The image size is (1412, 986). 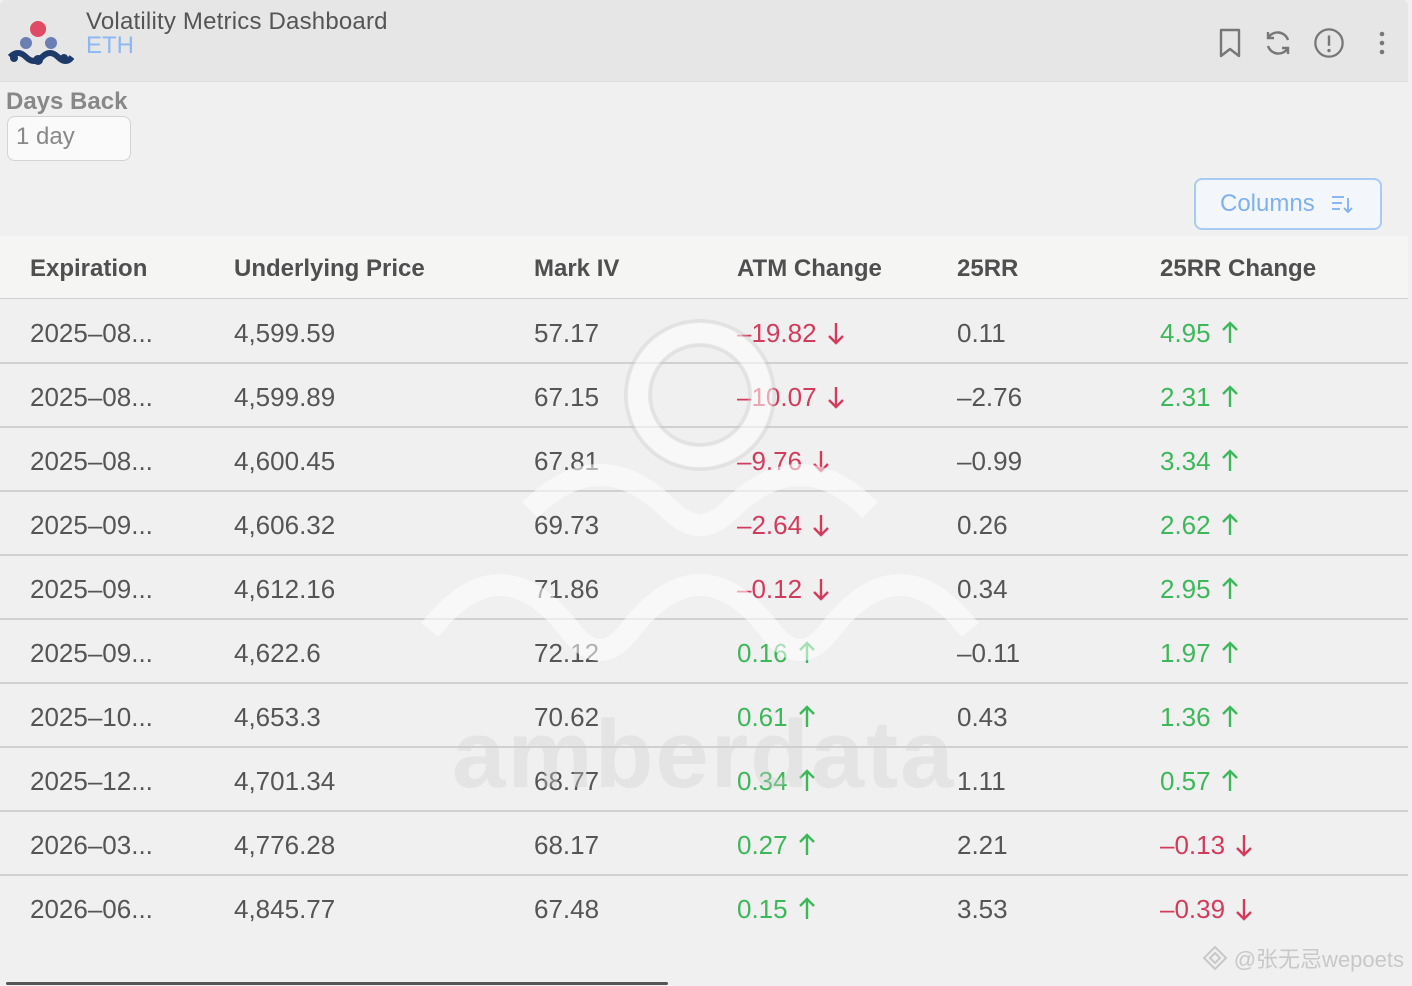 What do you see at coordinates (567, 589) in the screenshot?
I see `cell-mark-iv: 71.86` at bounding box center [567, 589].